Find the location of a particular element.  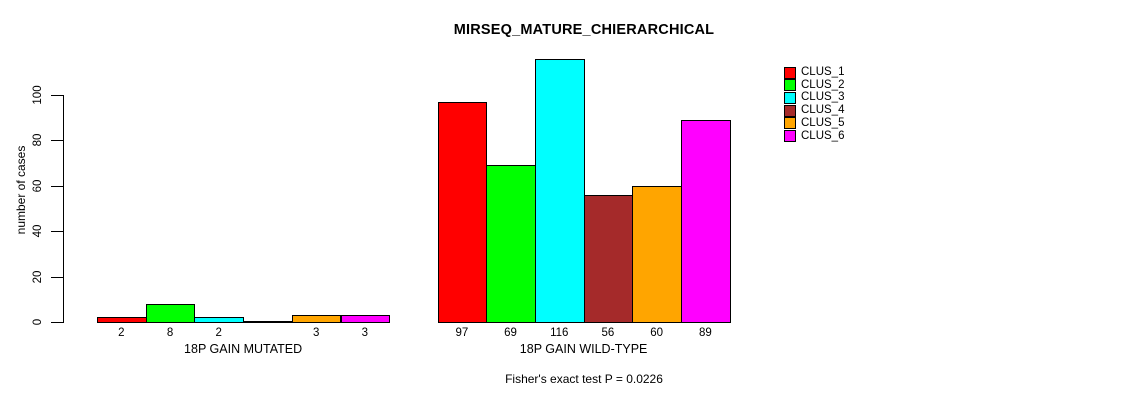

legend-label: CLUS_2 is located at coordinates (823, 84).